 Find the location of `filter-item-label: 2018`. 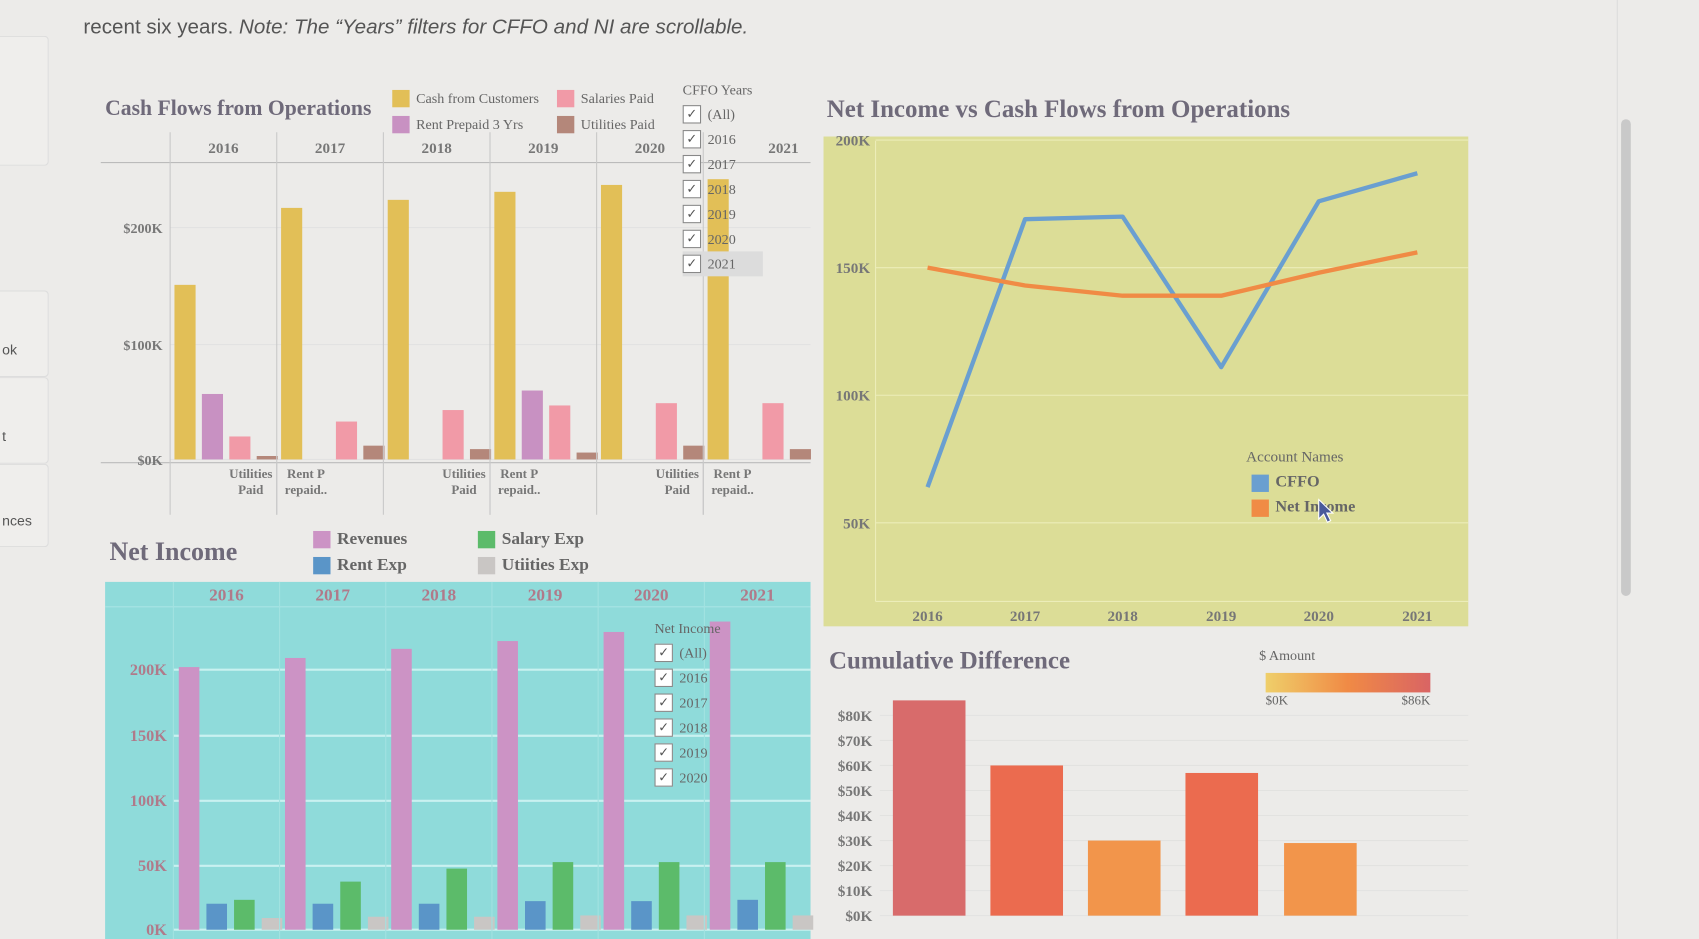

filter-item-label: 2018 is located at coordinates (721, 188).